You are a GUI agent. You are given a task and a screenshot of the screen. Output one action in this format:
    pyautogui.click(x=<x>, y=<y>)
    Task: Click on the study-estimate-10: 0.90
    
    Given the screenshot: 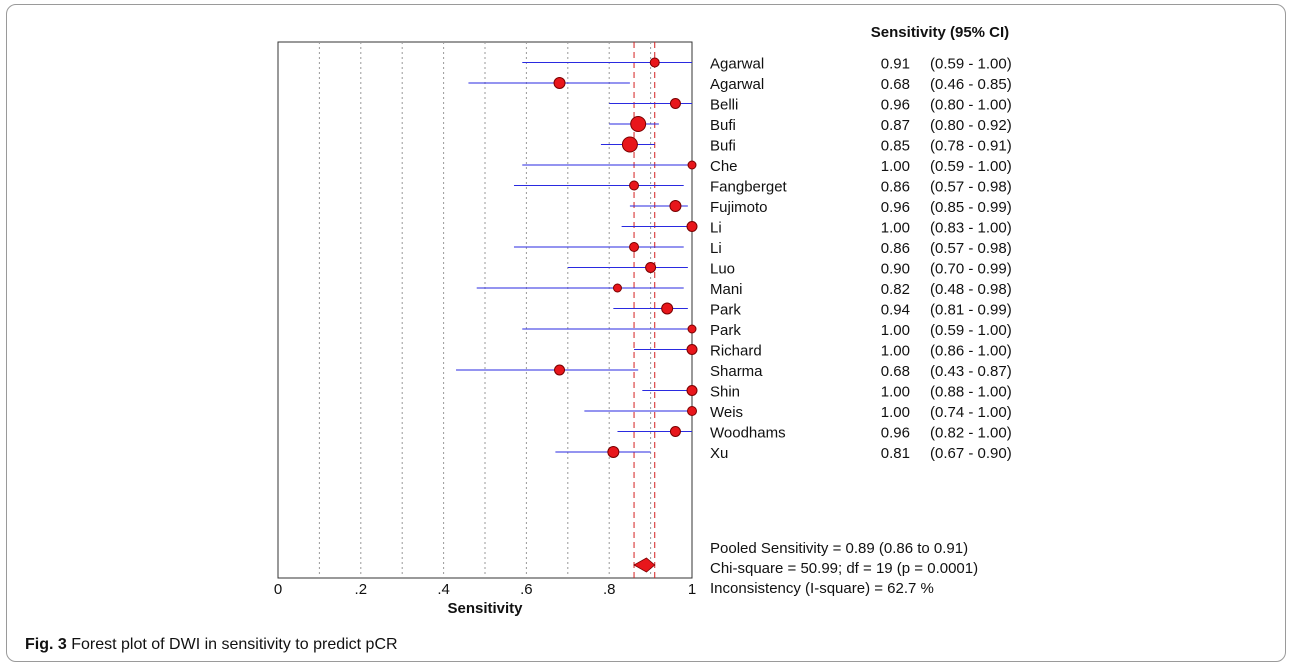 What is the action you would take?
    pyautogui.click(x=895, y=269)
    